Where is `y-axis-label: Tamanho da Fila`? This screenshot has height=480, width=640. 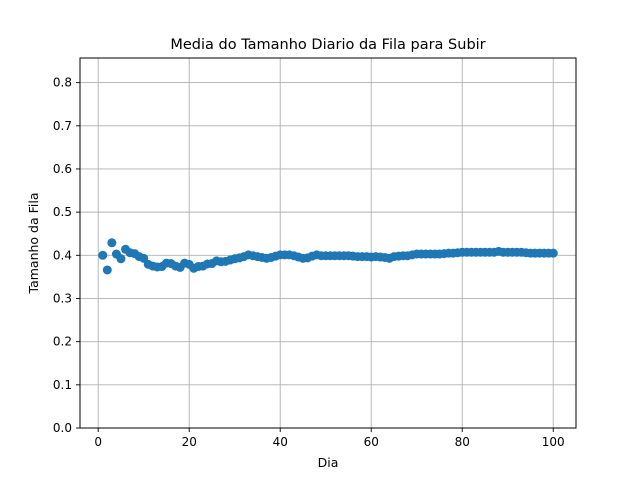 y-axis-label: Tamanho da Fila is located at coordinates (33, 244).